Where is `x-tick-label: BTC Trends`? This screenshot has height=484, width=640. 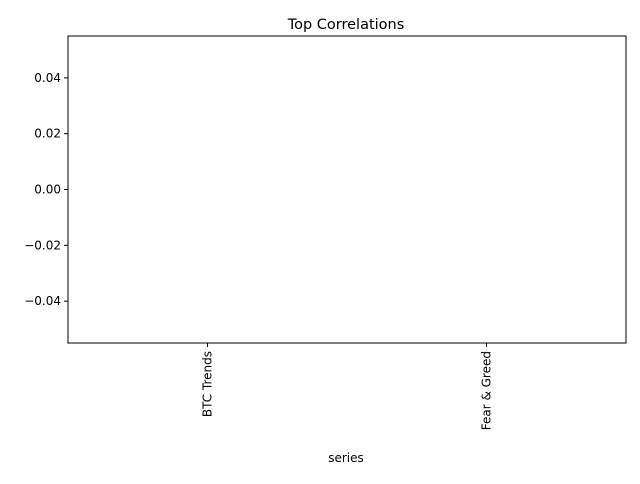
x-tick-label: BTC Trends is located at coordinates (208, 384).